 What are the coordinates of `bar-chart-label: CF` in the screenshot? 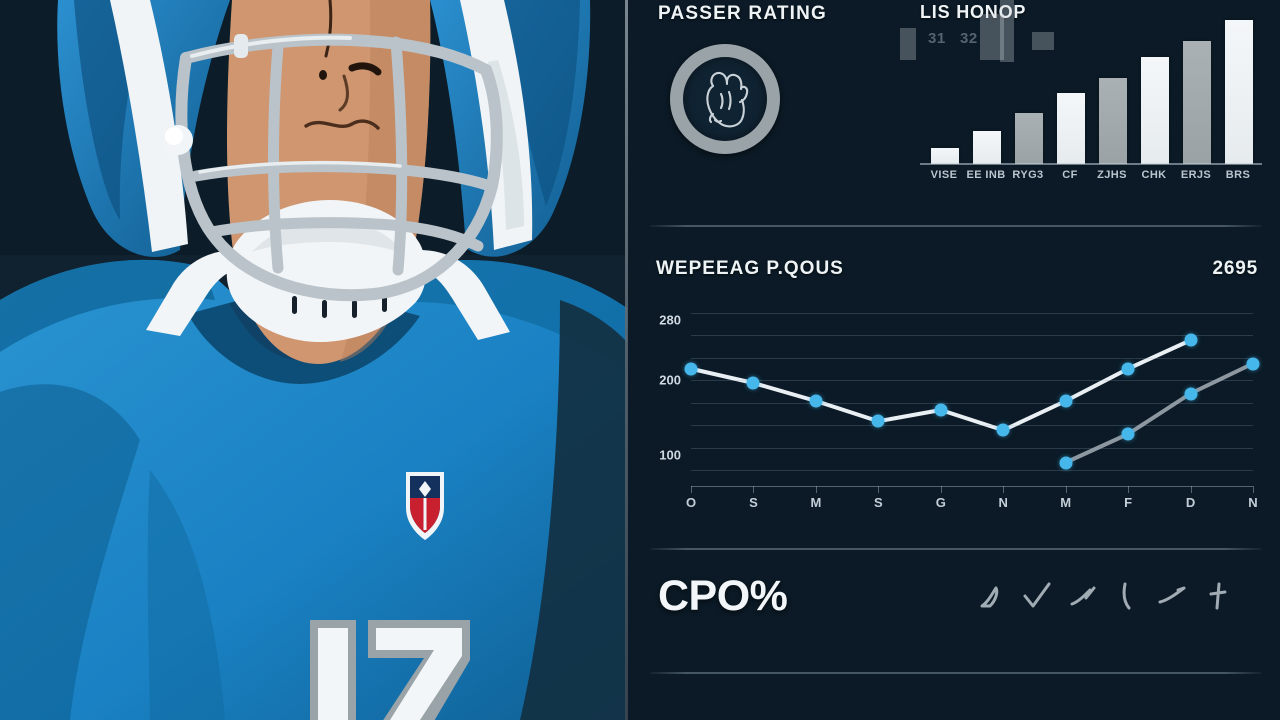 It's located at (1070, 175).